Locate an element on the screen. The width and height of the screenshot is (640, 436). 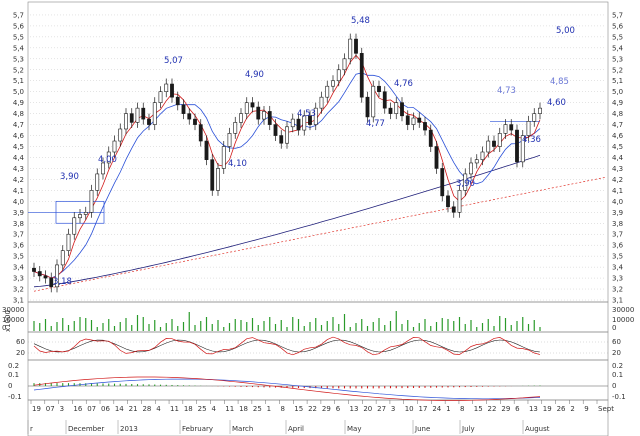
x-day-label: 9 is located at coordinates (586, 409).